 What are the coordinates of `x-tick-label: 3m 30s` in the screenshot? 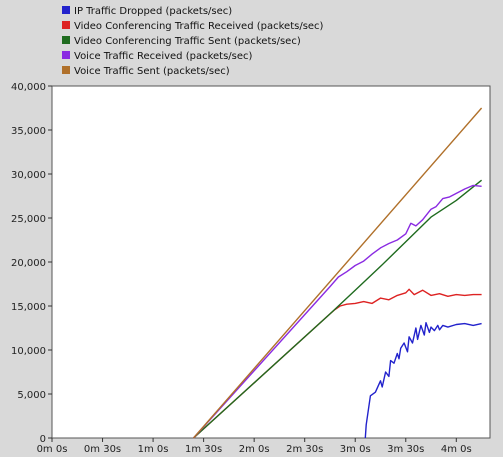 It's located at (405, 449).